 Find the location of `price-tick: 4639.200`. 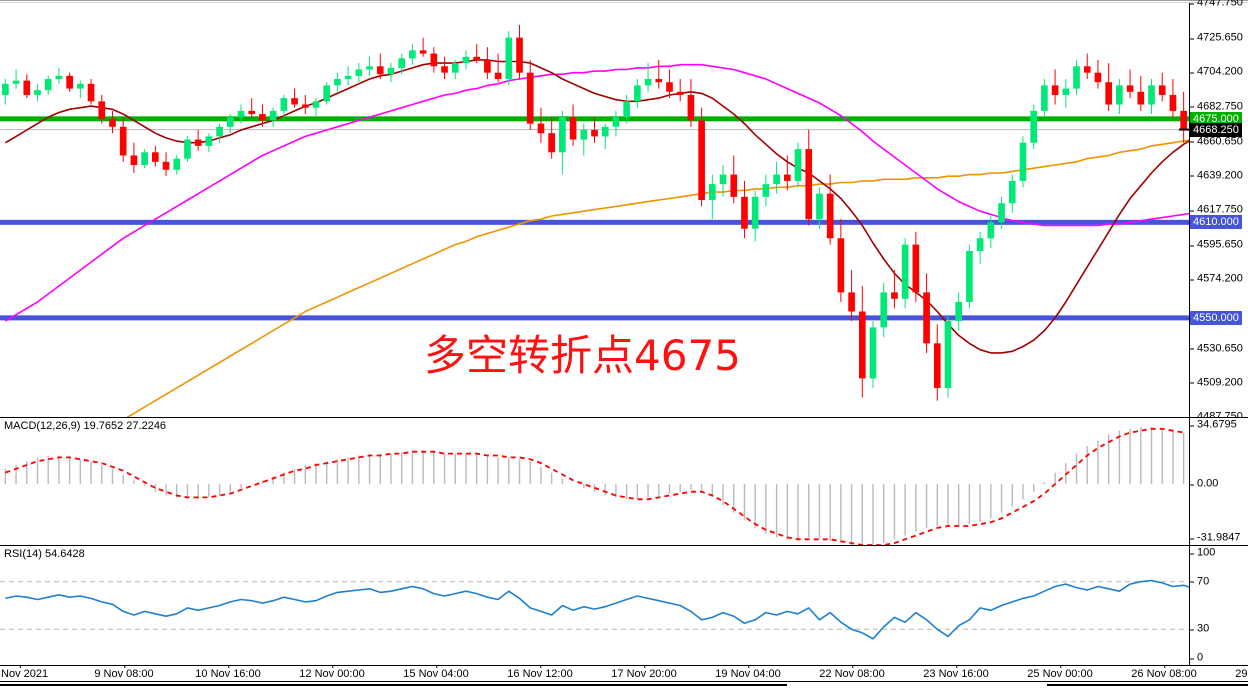

price-tick: 4639.200 is located at coordinates (1216, 175).